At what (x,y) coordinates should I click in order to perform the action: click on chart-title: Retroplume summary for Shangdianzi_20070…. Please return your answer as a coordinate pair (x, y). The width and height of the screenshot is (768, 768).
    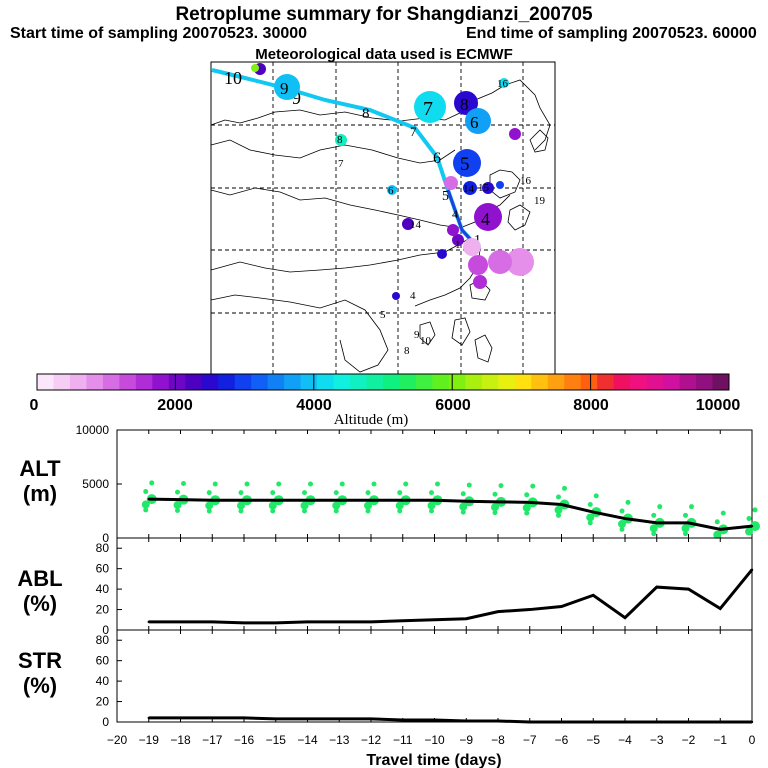
    Looking at the image, I should click on (384, 14).